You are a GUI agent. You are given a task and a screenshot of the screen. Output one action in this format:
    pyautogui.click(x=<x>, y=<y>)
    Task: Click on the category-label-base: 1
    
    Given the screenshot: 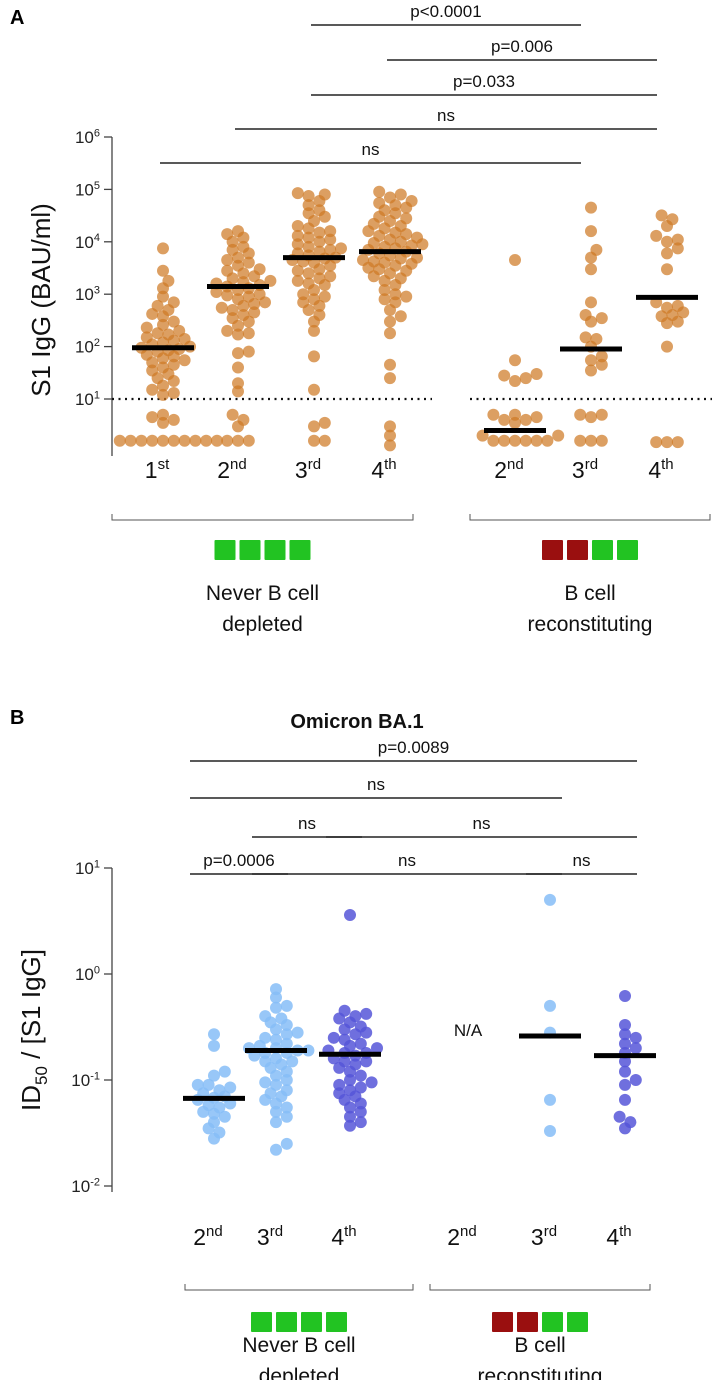 What is the action you would take?
    pyautogui.click(x=151, y=470)
    